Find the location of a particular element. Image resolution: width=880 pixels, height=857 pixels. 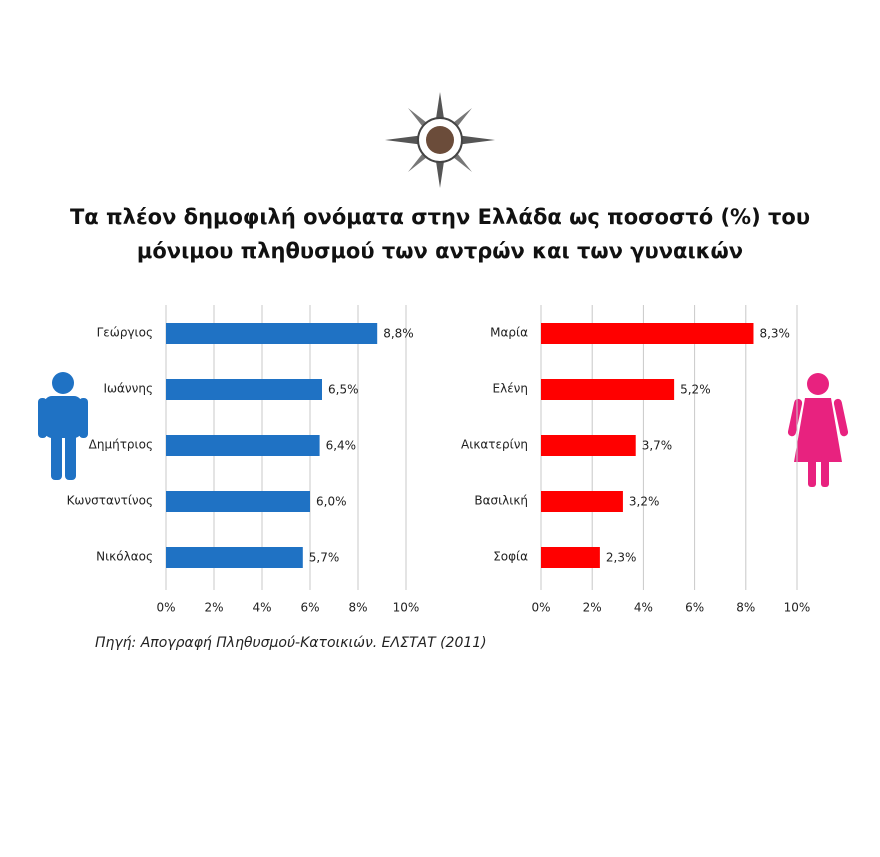

value-label: 8,8% is located at coordinates (398, 334).